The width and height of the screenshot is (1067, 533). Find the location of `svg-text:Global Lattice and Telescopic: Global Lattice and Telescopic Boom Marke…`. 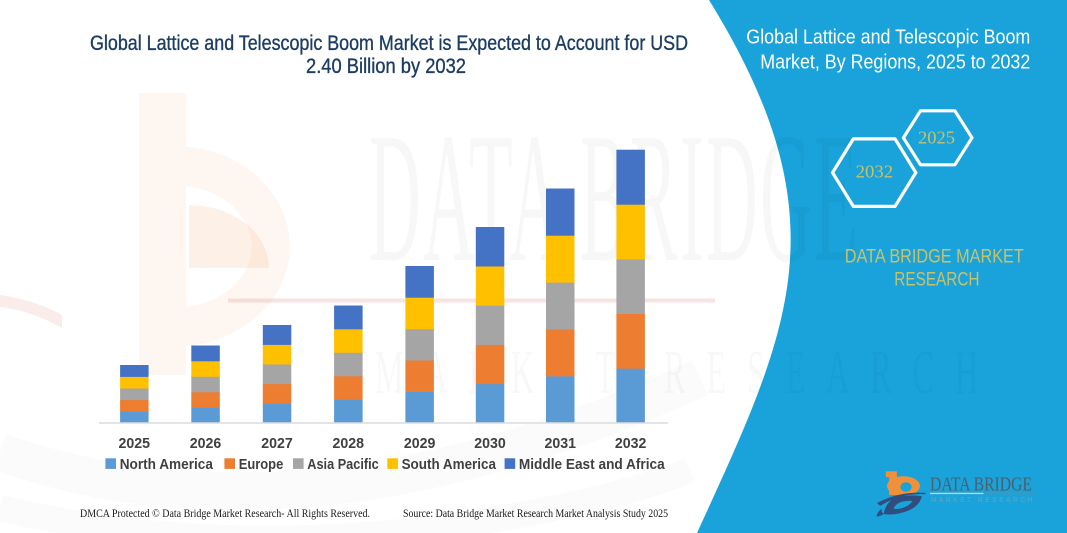

svg-text:Global Lattice and Telescopic: Global Lattice and Telescopic Boom Marke… is located at coordinates (389, 43).